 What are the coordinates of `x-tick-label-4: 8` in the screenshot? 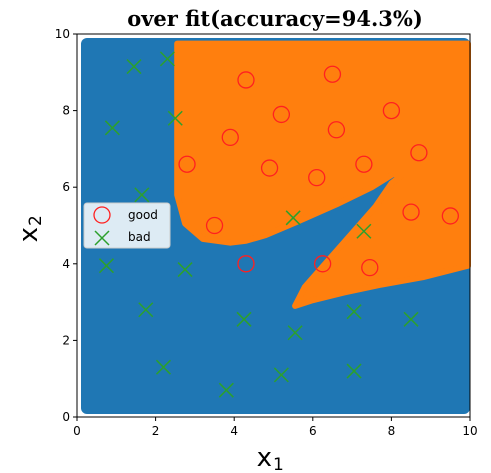 It's located at (392, 431).